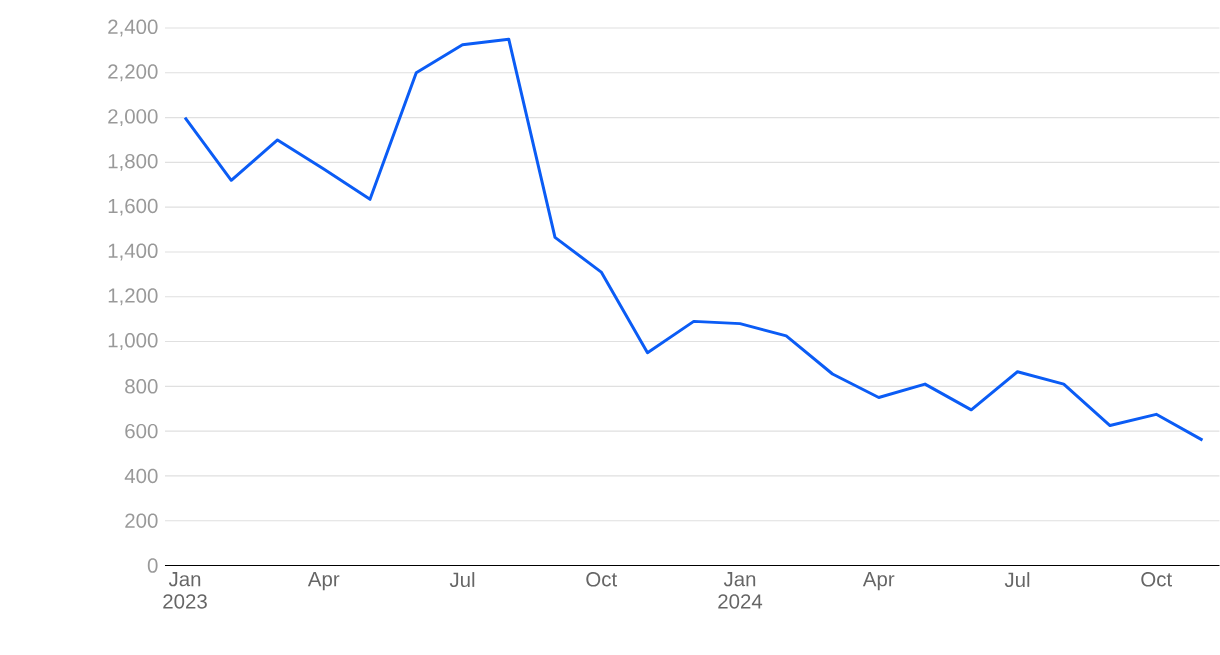  Describe the element at coordinates (133, 73) in the screenshot. I see `y-tick-label: 2,200` at that location.